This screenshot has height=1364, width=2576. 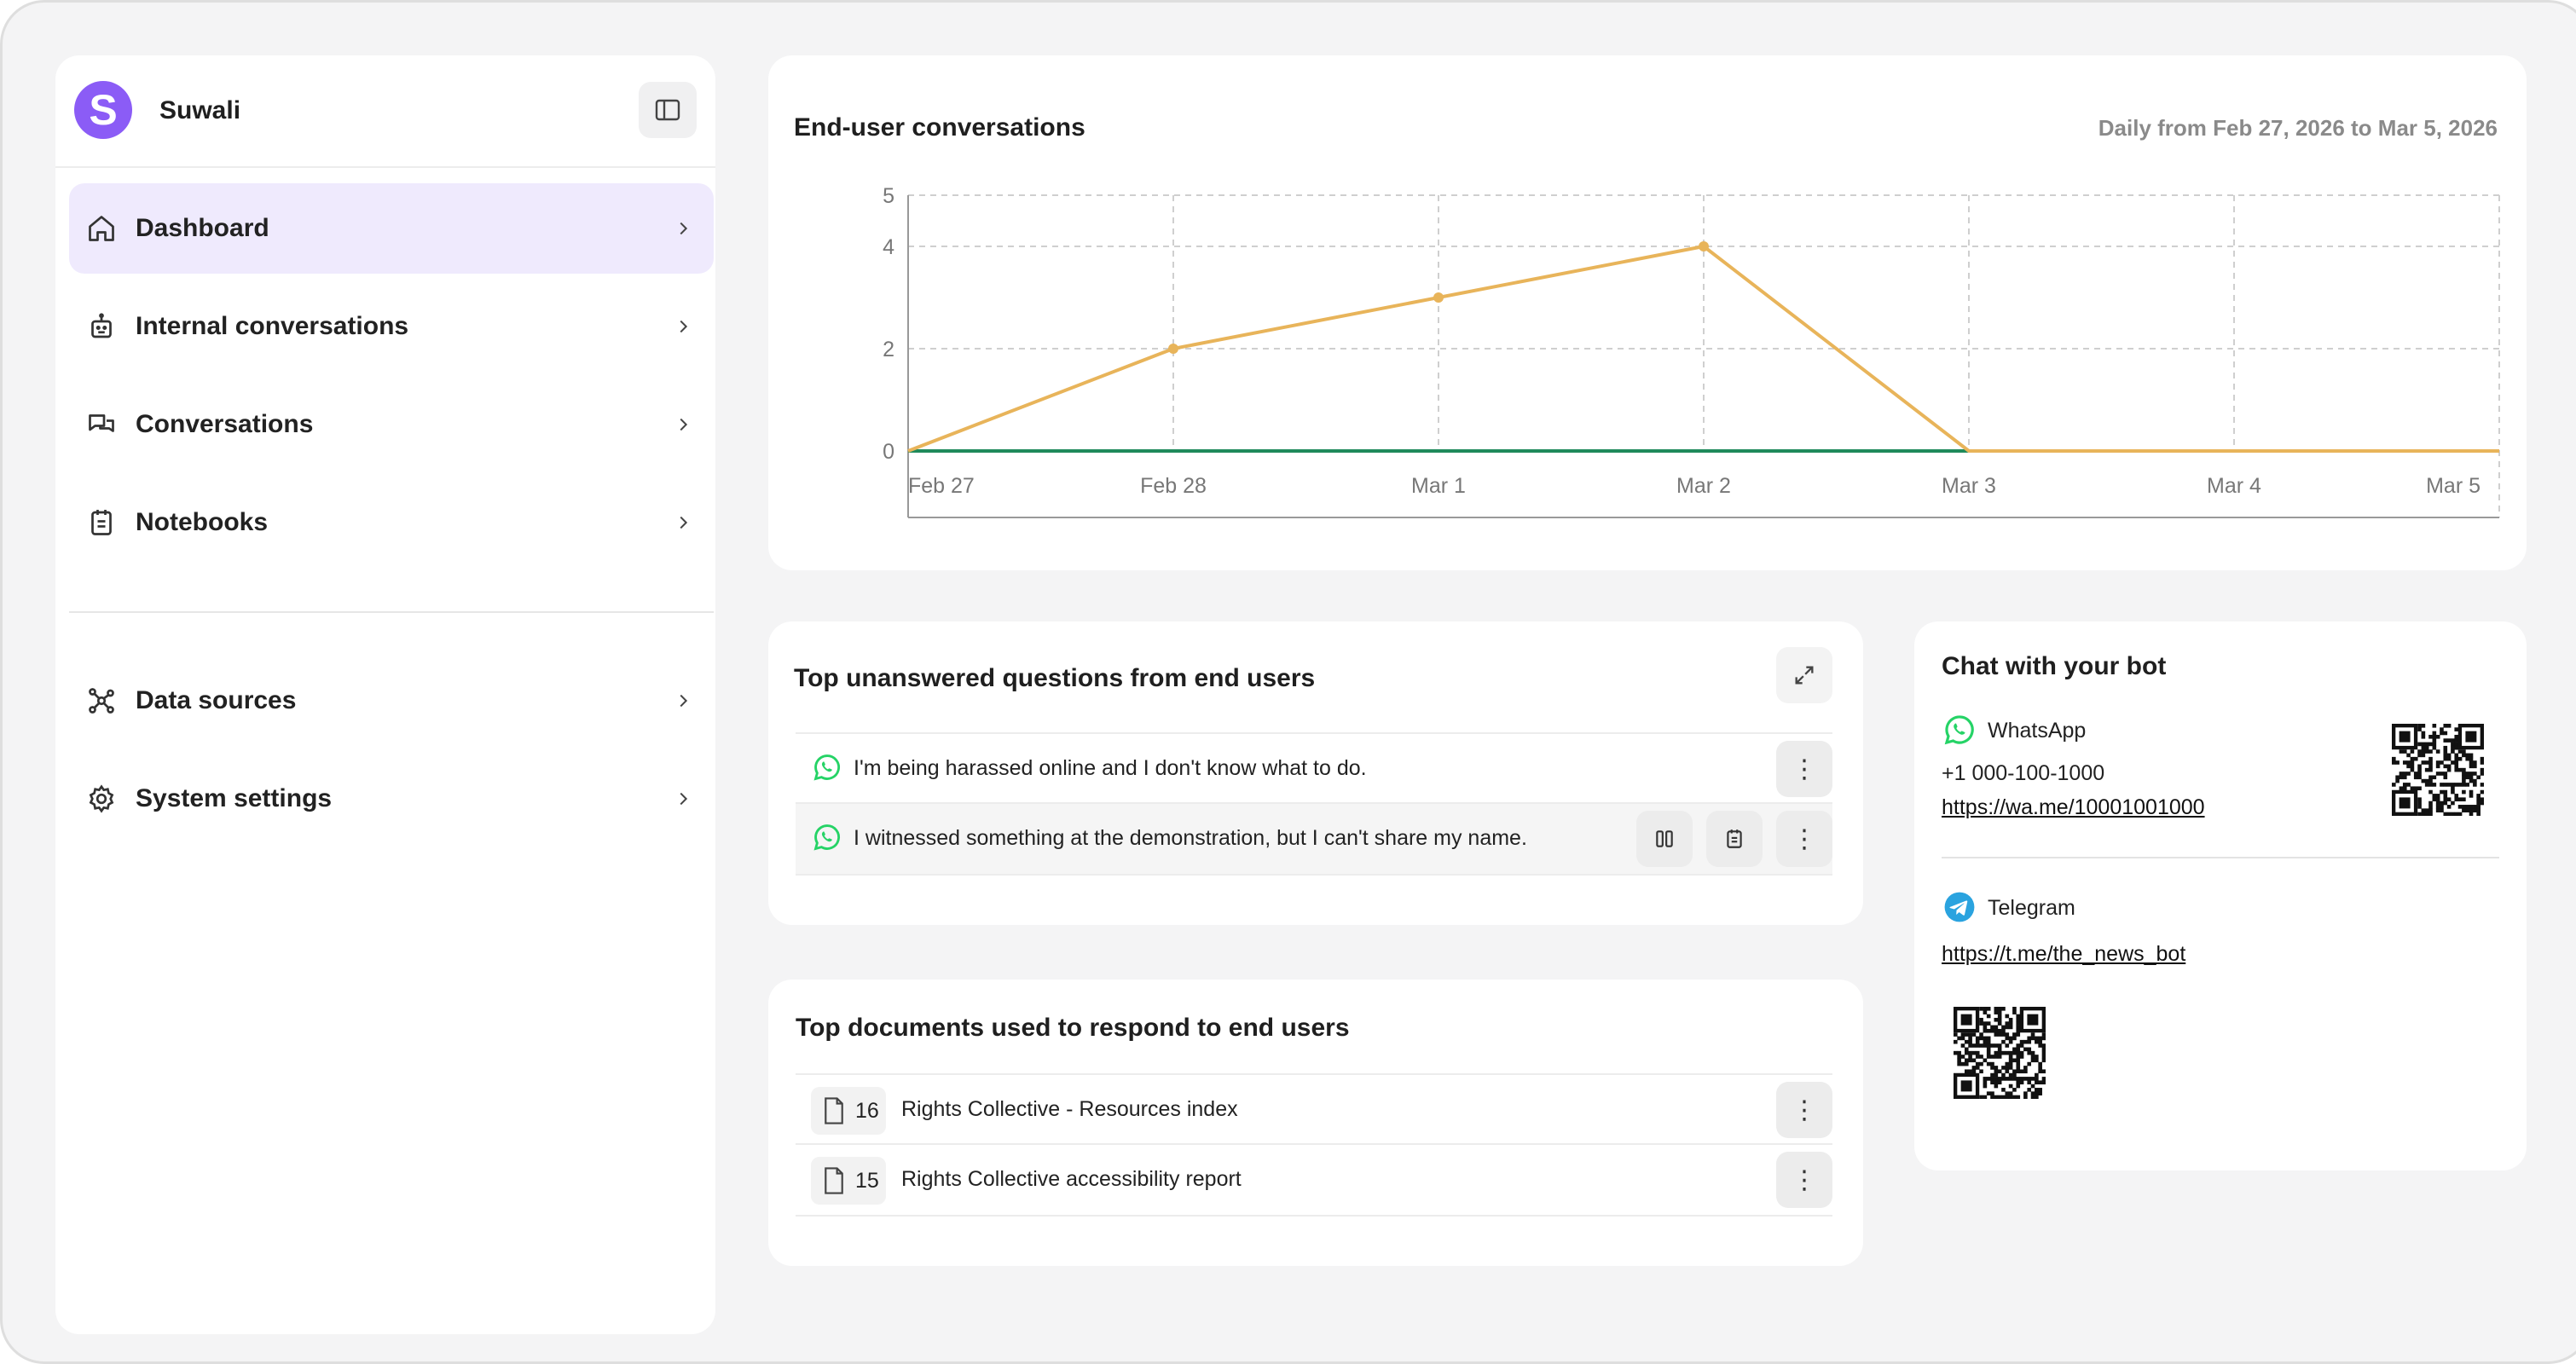 I want to click on chart-date-range: Daily from Feb 27, 2026 to Mar 5, 2026, so click(x=2298, y=128).